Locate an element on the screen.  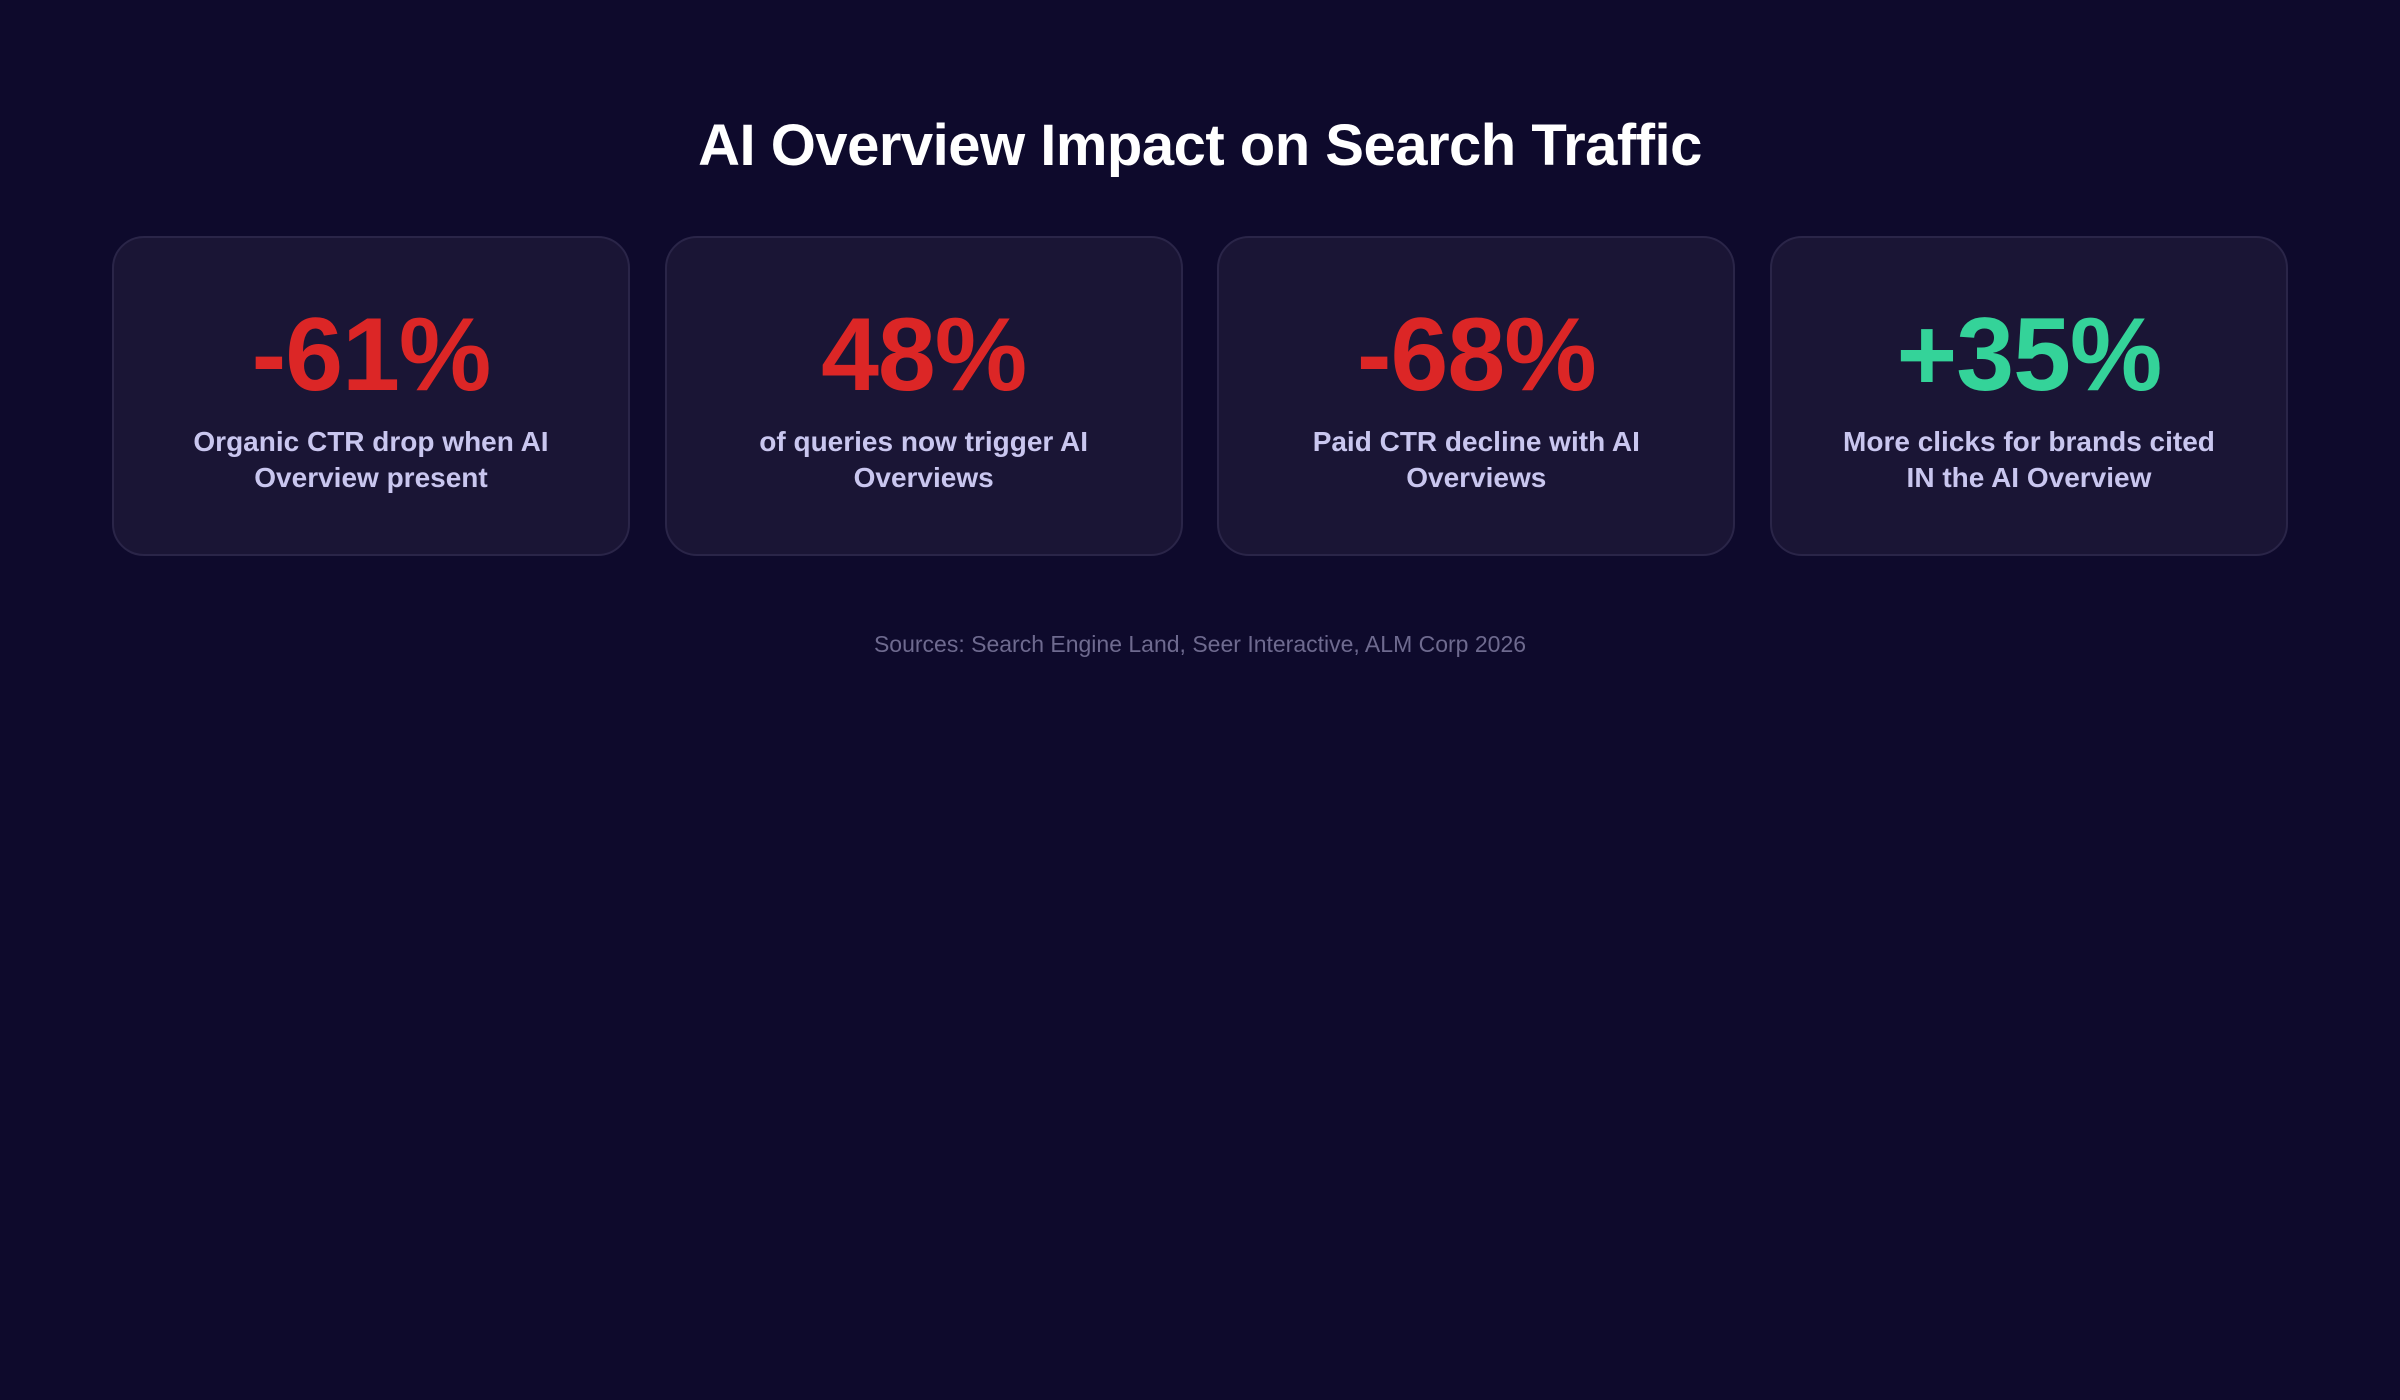
stat-card-query-share: 48% of queries now trigger AI Overviews is located at coordinates (923, 396).